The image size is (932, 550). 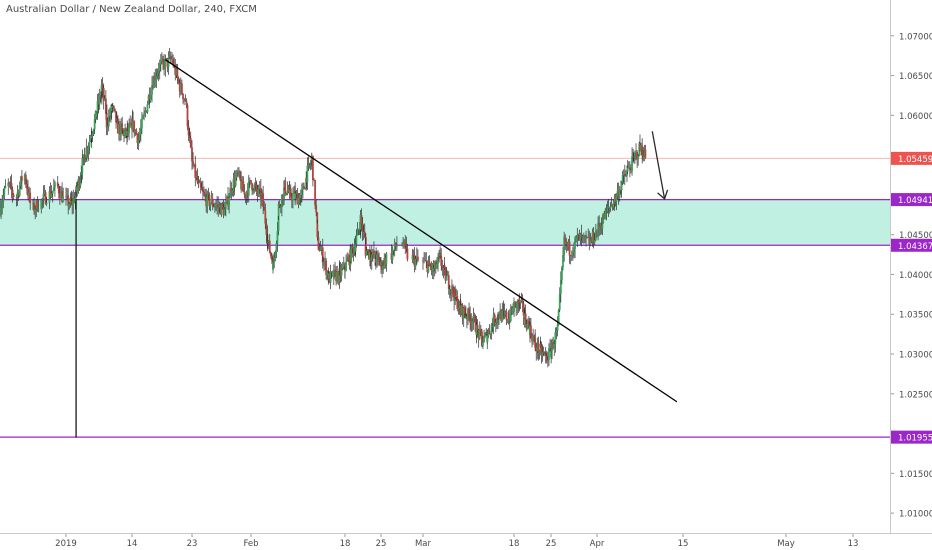 What do you see at coordinates (915, 356) in the screenshot?
I see `y-tick-label: 1.03000` at bounding box center [915, 356].